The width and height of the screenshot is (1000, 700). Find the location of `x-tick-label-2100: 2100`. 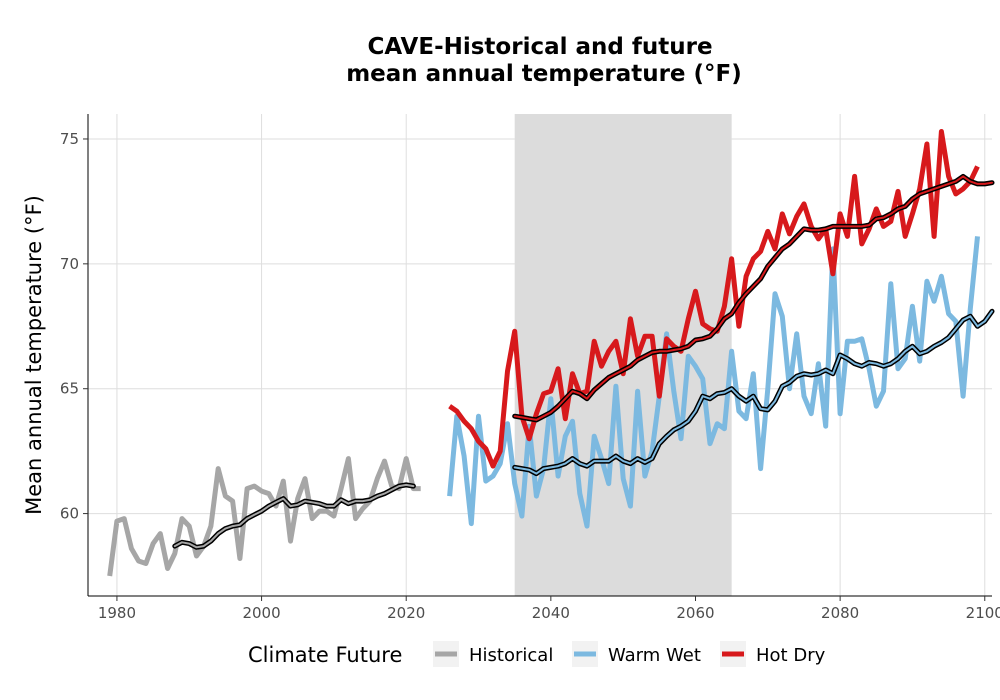

x-tick-label-2100: 2100 is located at coordinates (983, 613).